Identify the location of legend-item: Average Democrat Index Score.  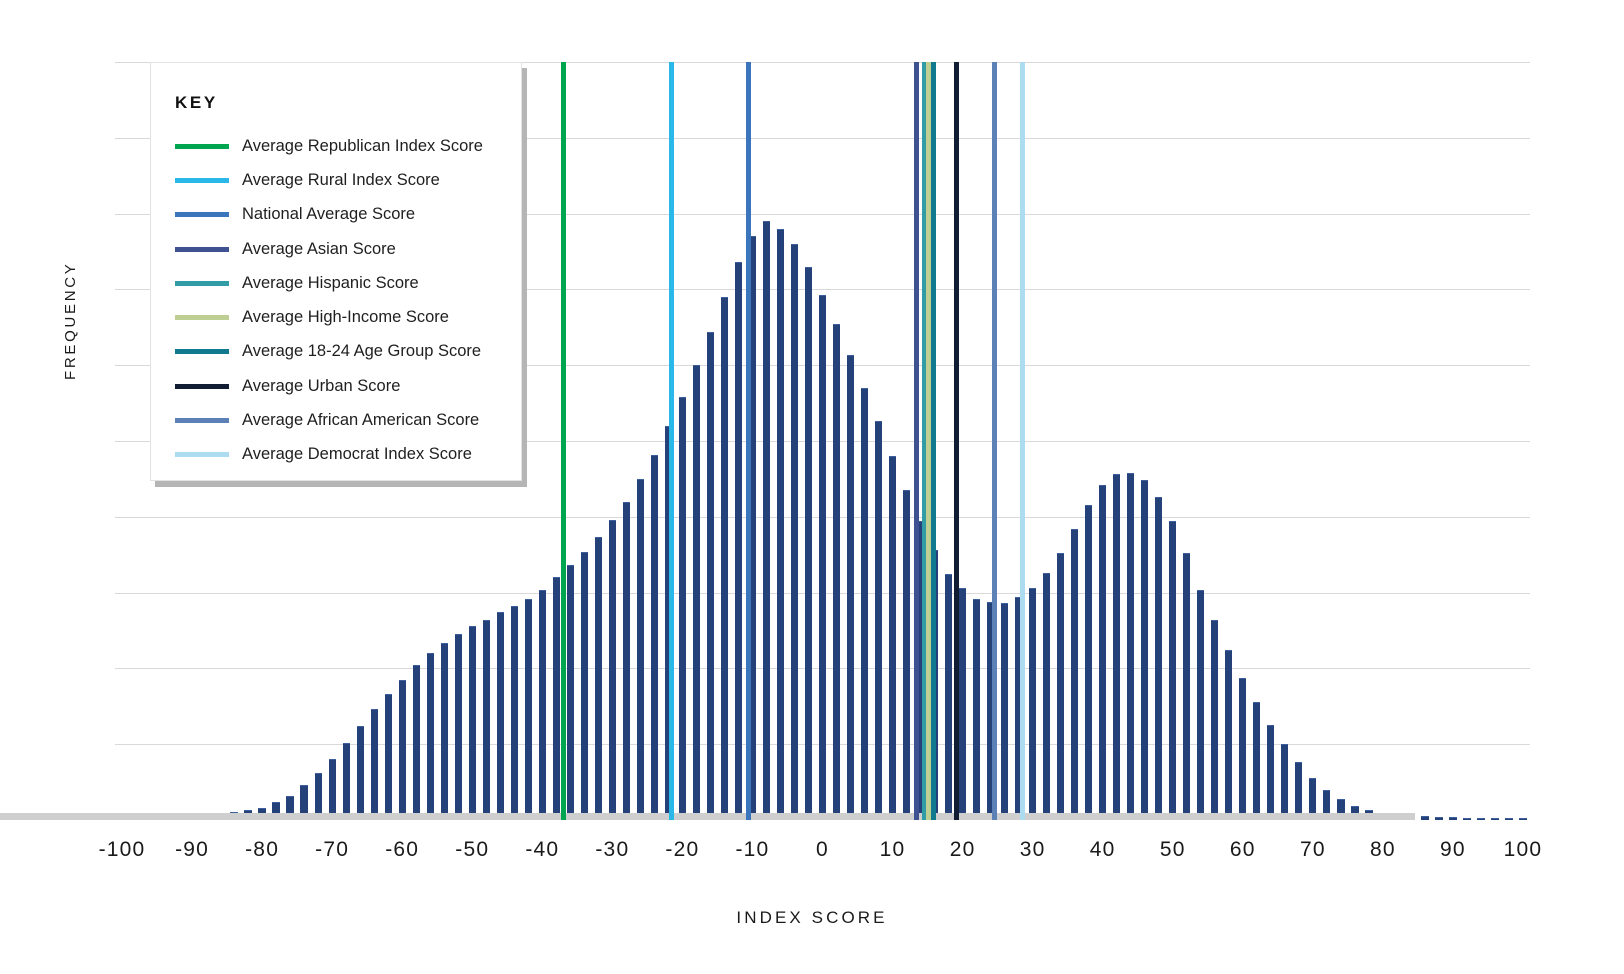
(348, 455).